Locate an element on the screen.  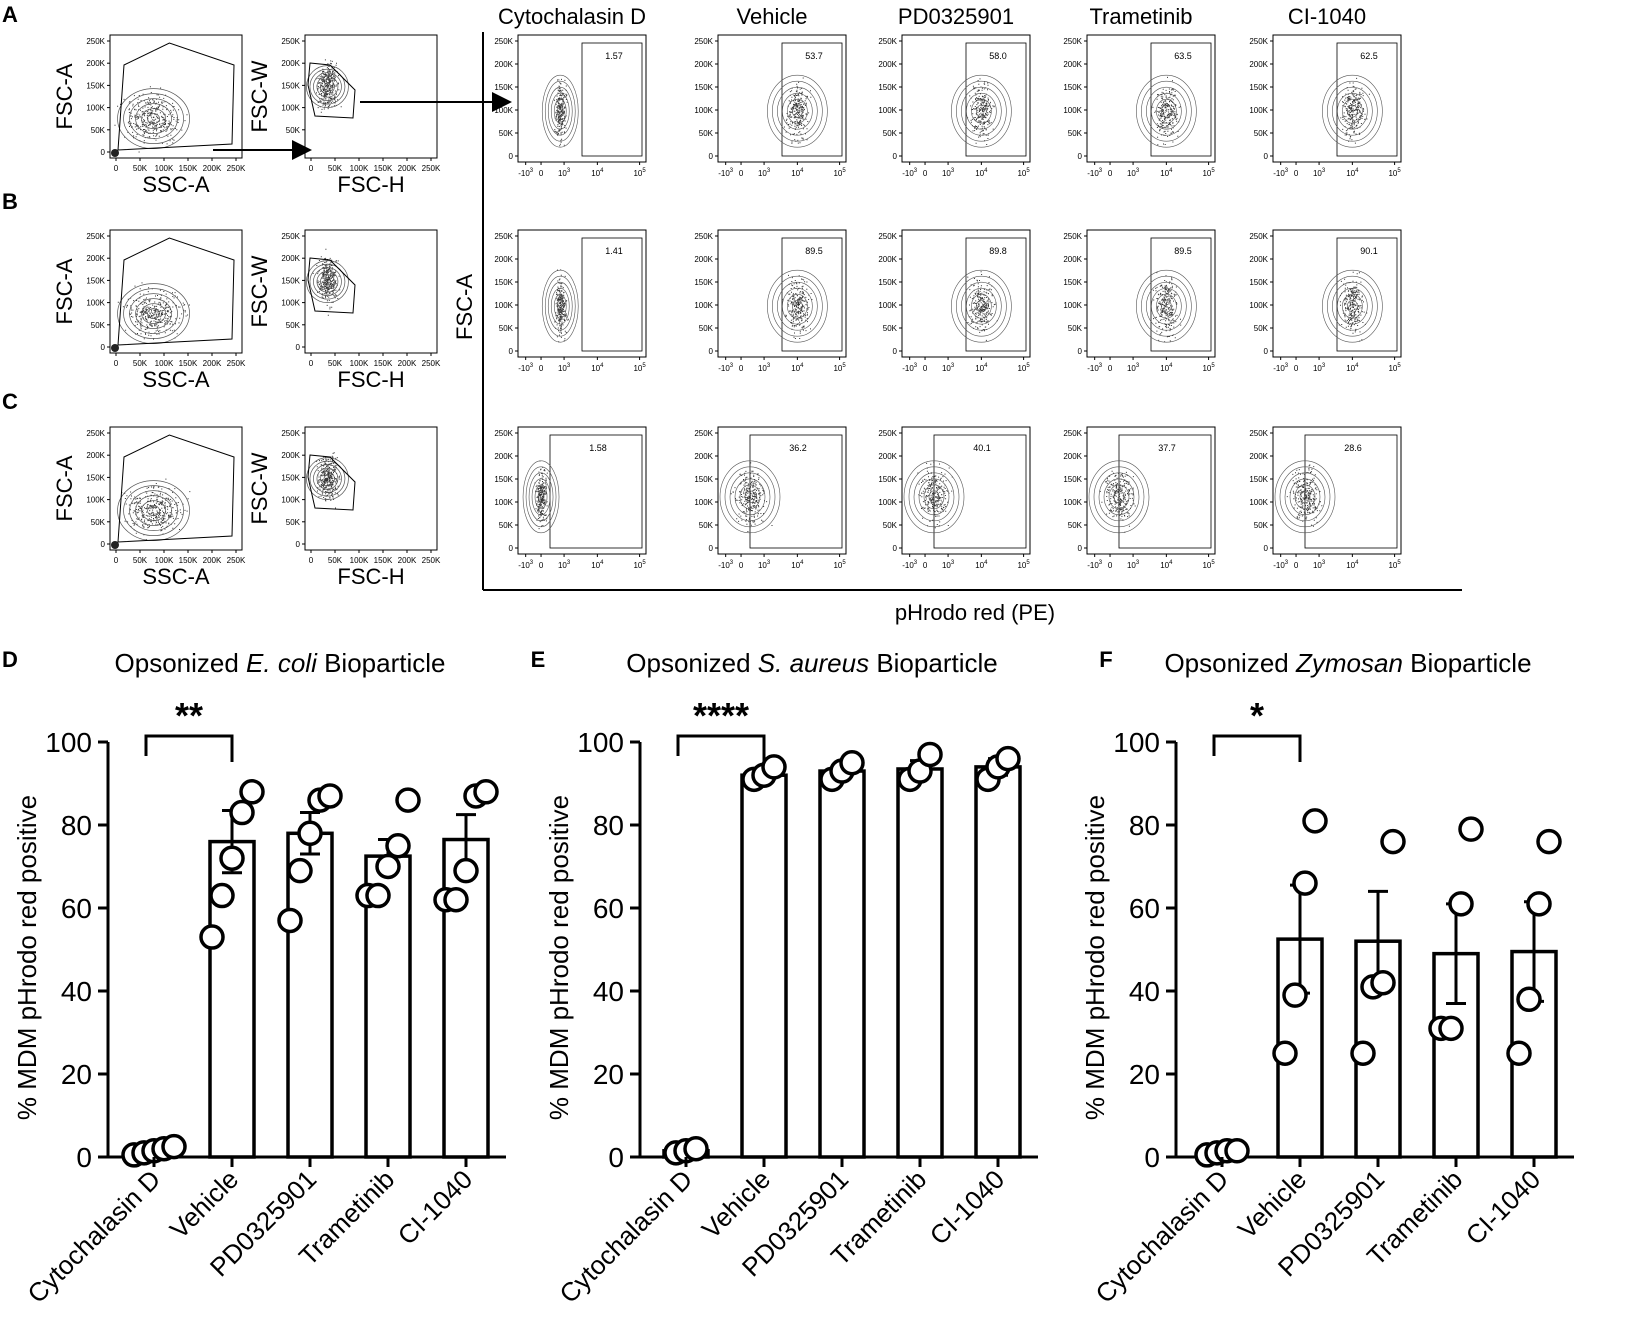
y-tick-label: 100 is located at coordinates (68, 742).